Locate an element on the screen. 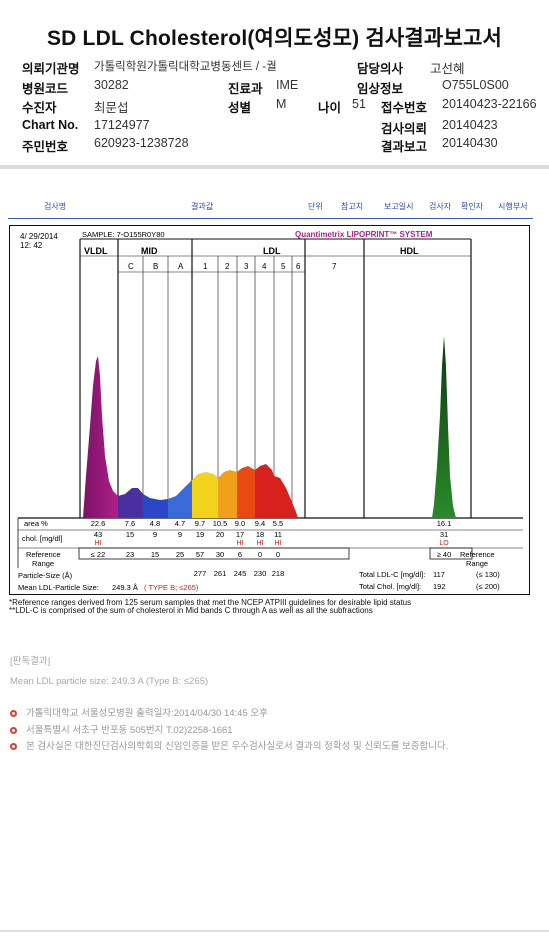 Image resolution: width=549 pixels, height=940 pixels. area-label: area % is located at coordinates (36, 523).